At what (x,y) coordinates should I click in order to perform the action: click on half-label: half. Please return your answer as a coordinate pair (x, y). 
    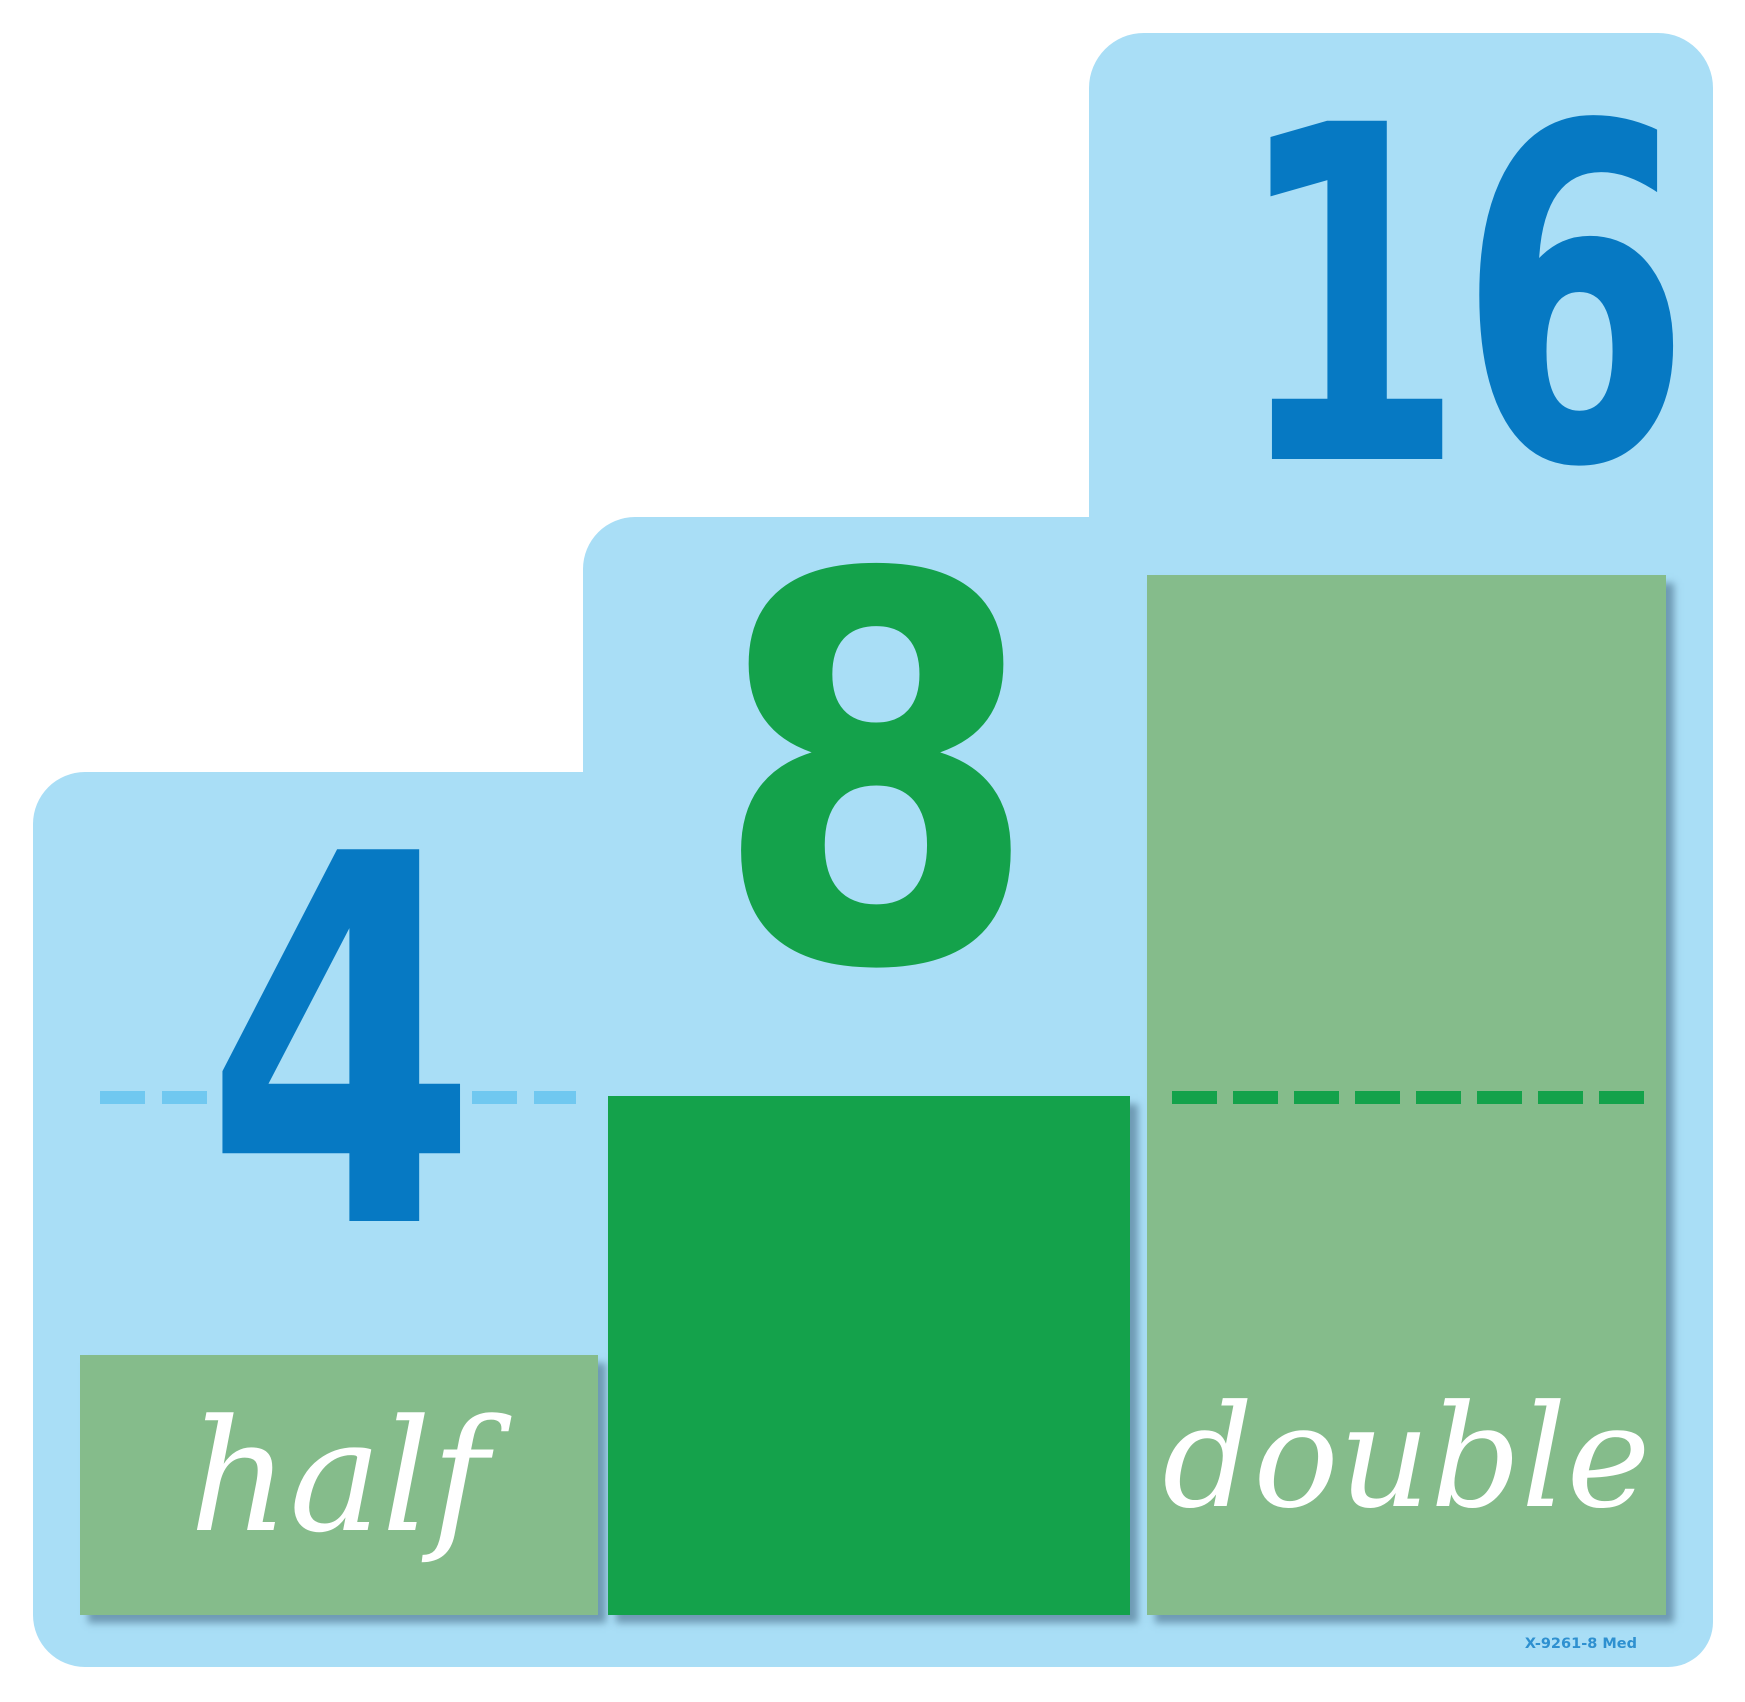
    Looking at the image, I should click on (339, 1476).